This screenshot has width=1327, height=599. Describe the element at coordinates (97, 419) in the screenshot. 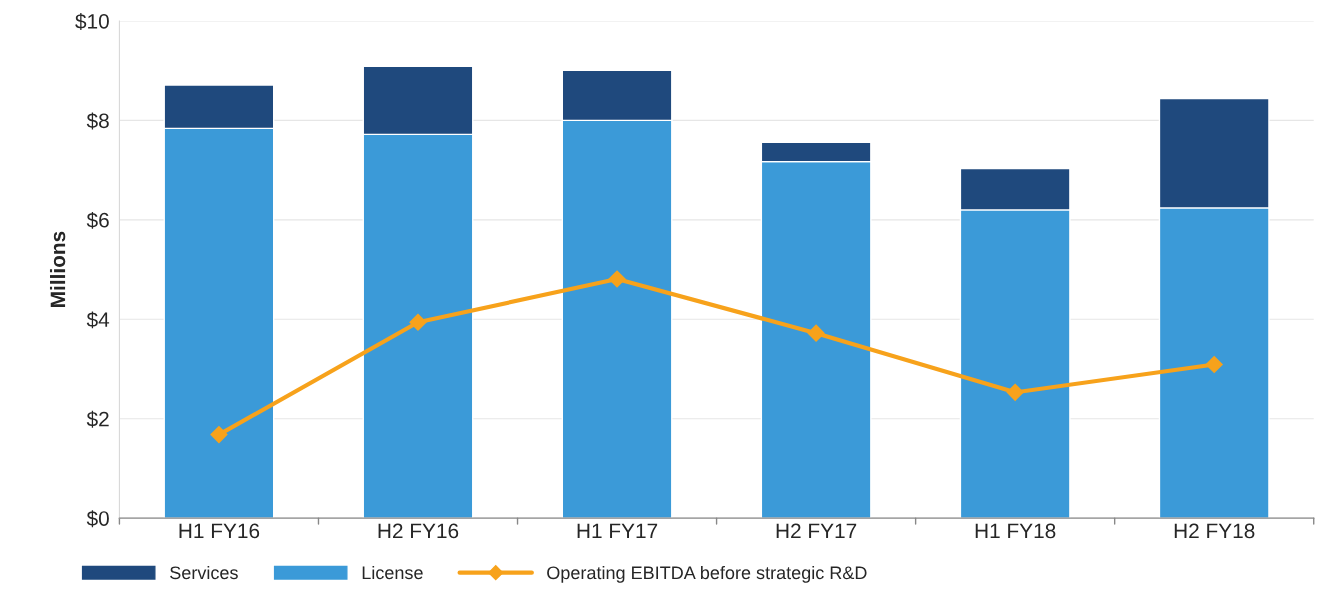

I see `y-tick-label: $2` at that location.